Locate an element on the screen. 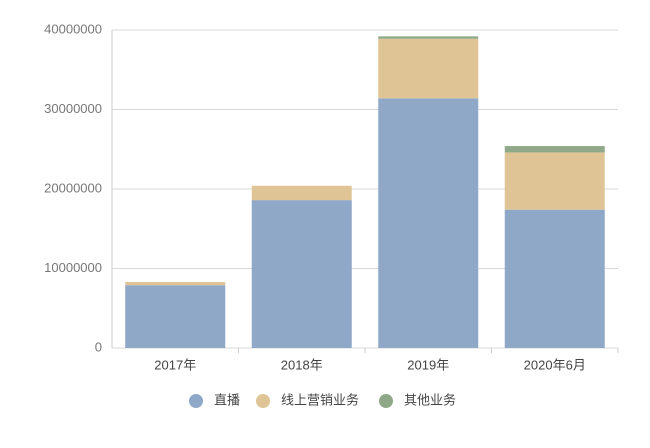  y-tick-label: 20000000 is located at coordinates (73, 187).